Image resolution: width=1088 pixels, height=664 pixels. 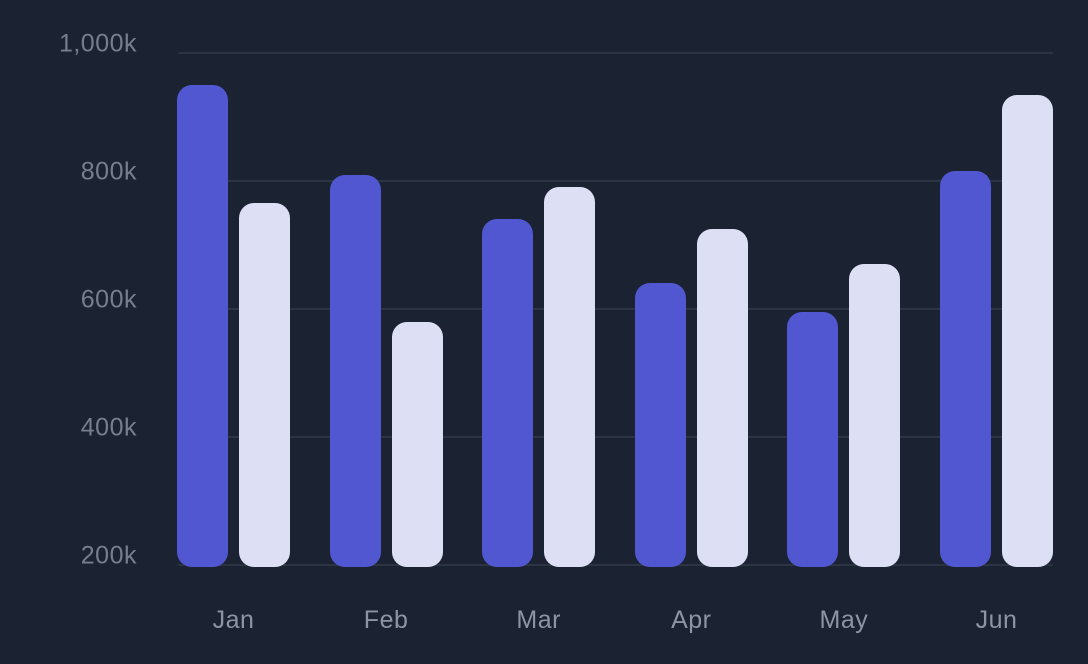 I want to click on bar-jun-series-2-lavender, so click(x=1027, y=330).